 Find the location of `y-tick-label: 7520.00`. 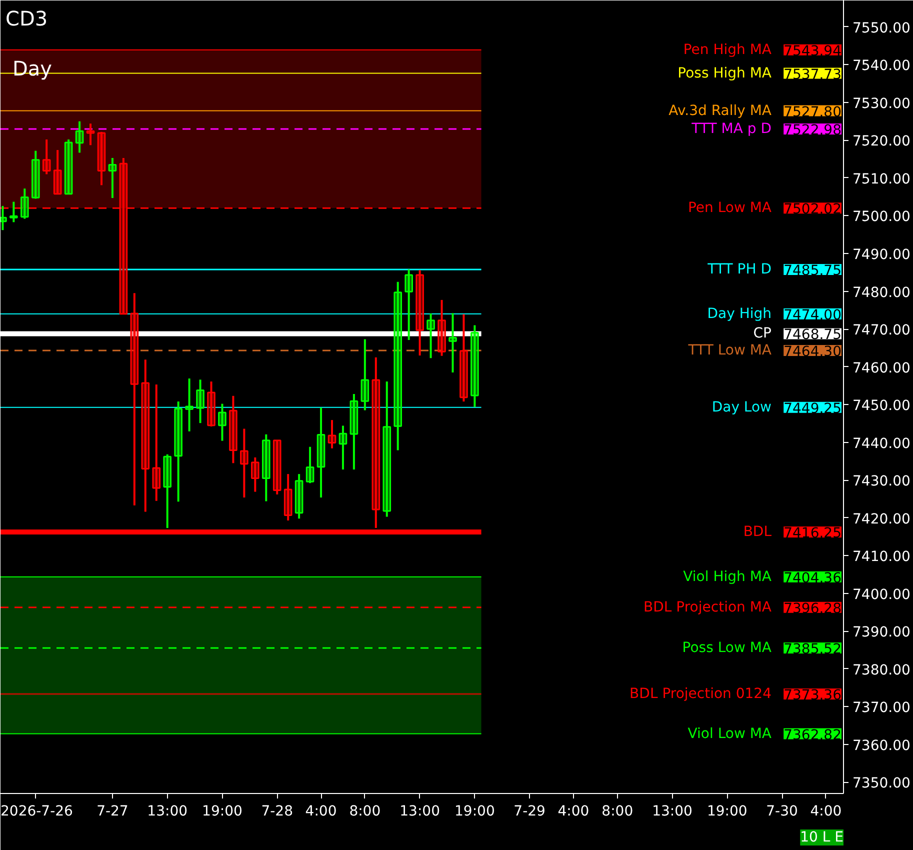

y-tick-label: 7520.00 is located at coordinates (881, 142).